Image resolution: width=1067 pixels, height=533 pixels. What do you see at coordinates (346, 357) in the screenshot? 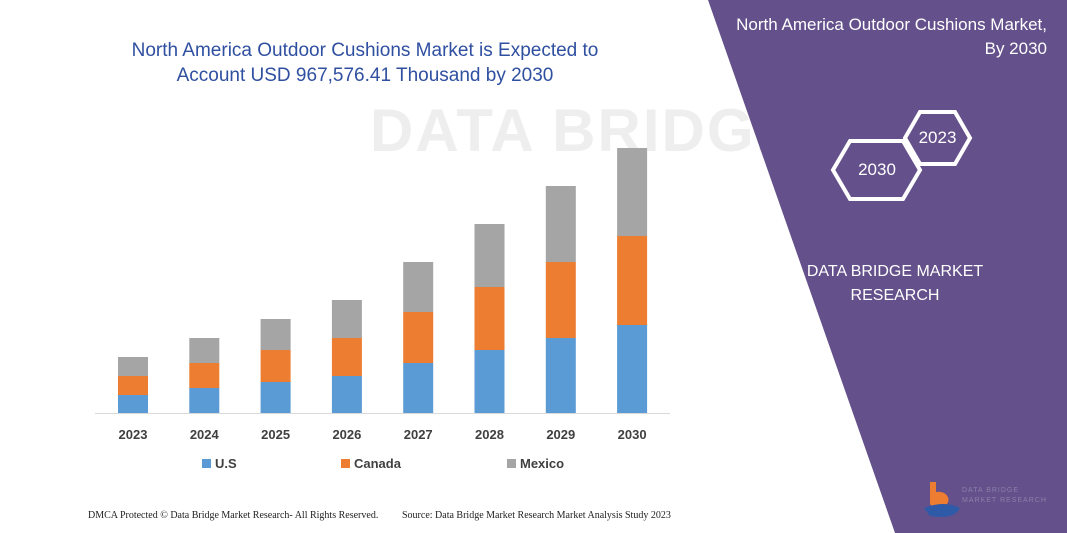
I see `bar-canada-2026` at bounding box center [346, 357].